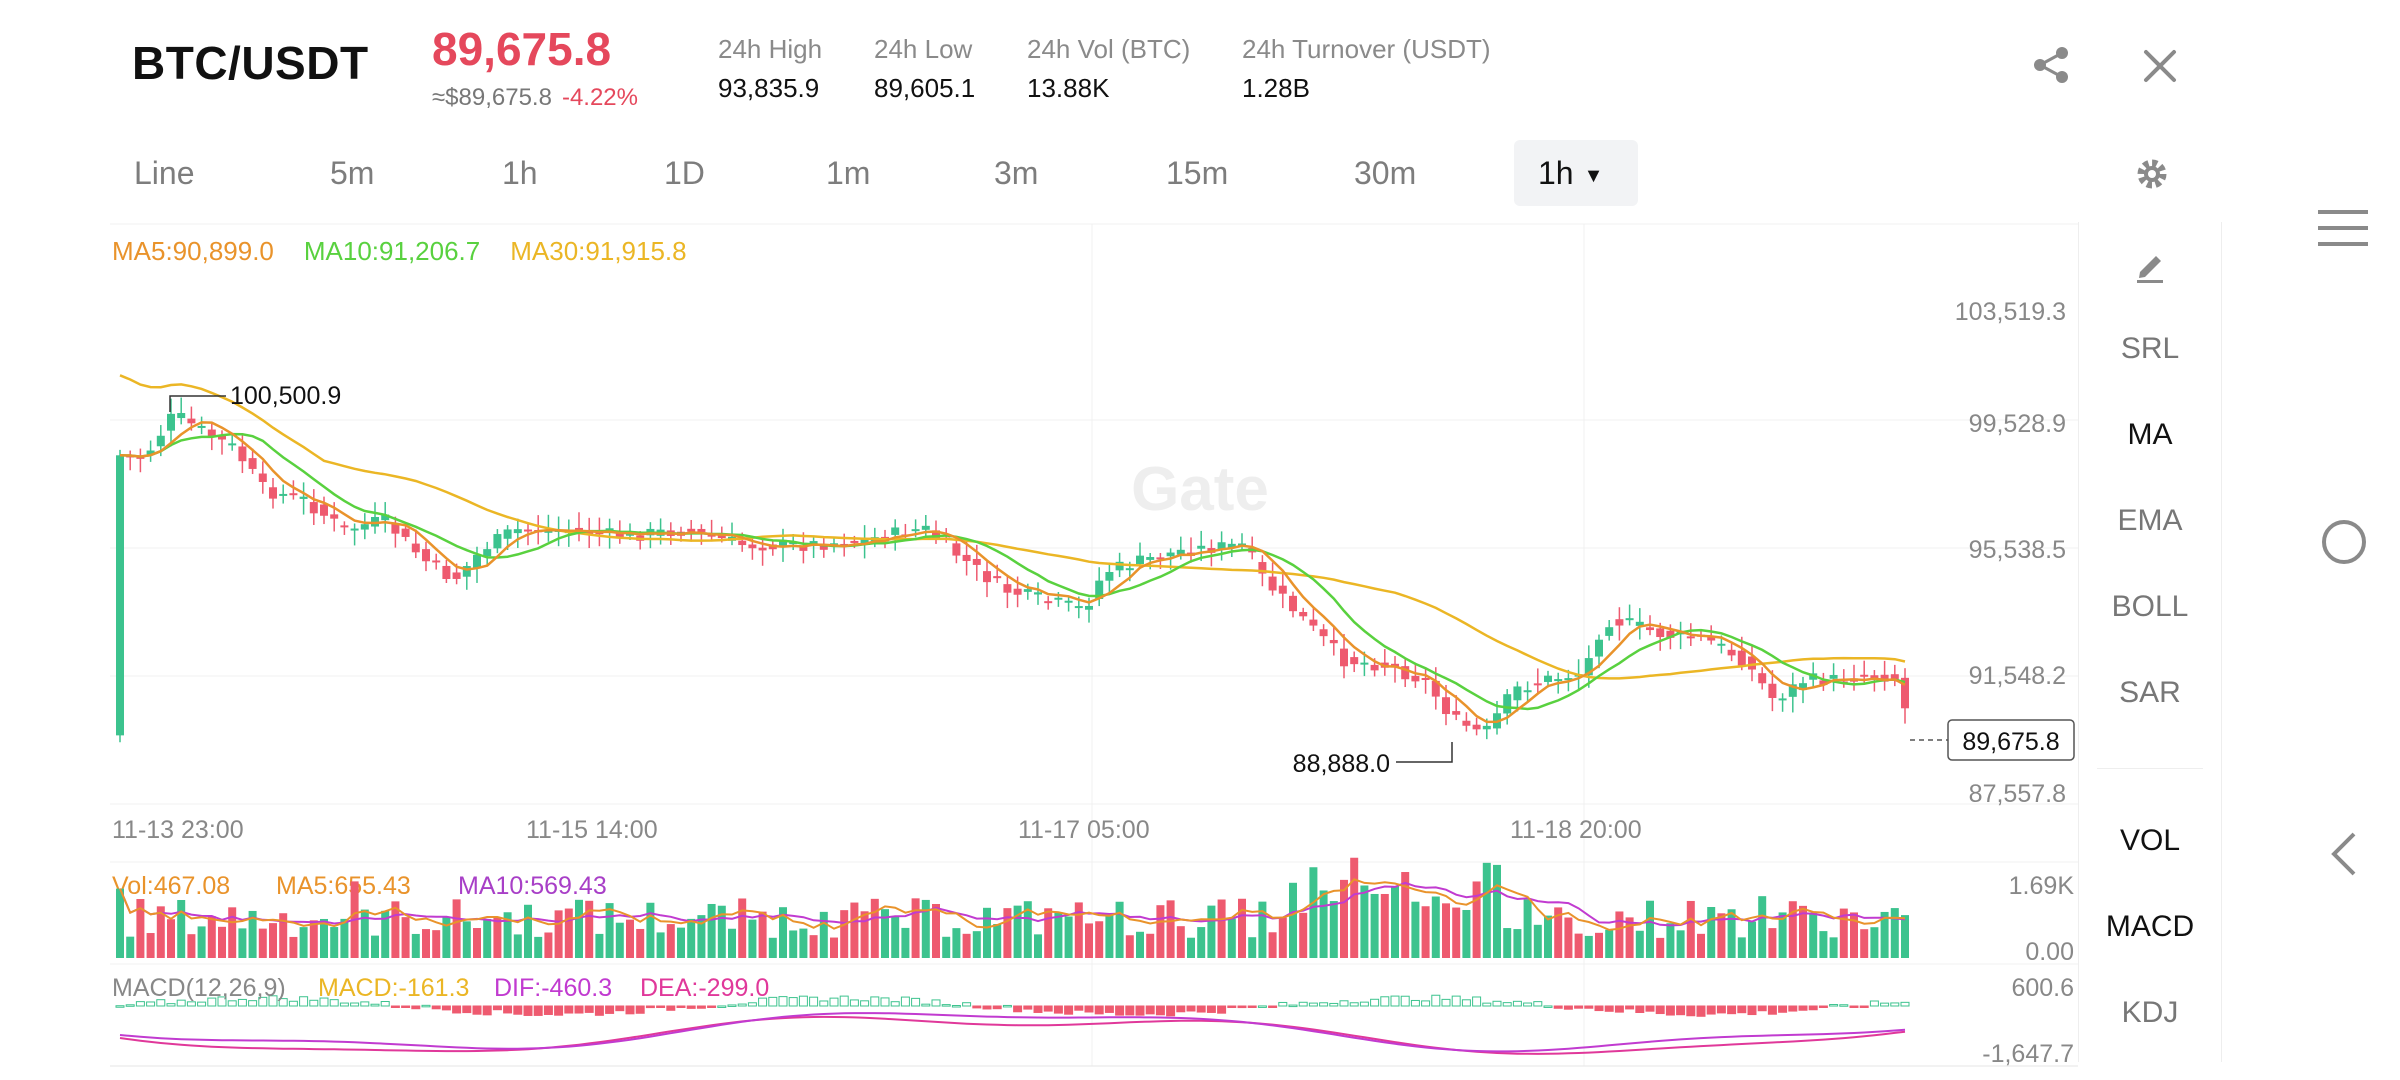  What do you see at coordinates (164, 173) in the screenshot?
I see `tab-line: Line` at bounding box center [164, 173].